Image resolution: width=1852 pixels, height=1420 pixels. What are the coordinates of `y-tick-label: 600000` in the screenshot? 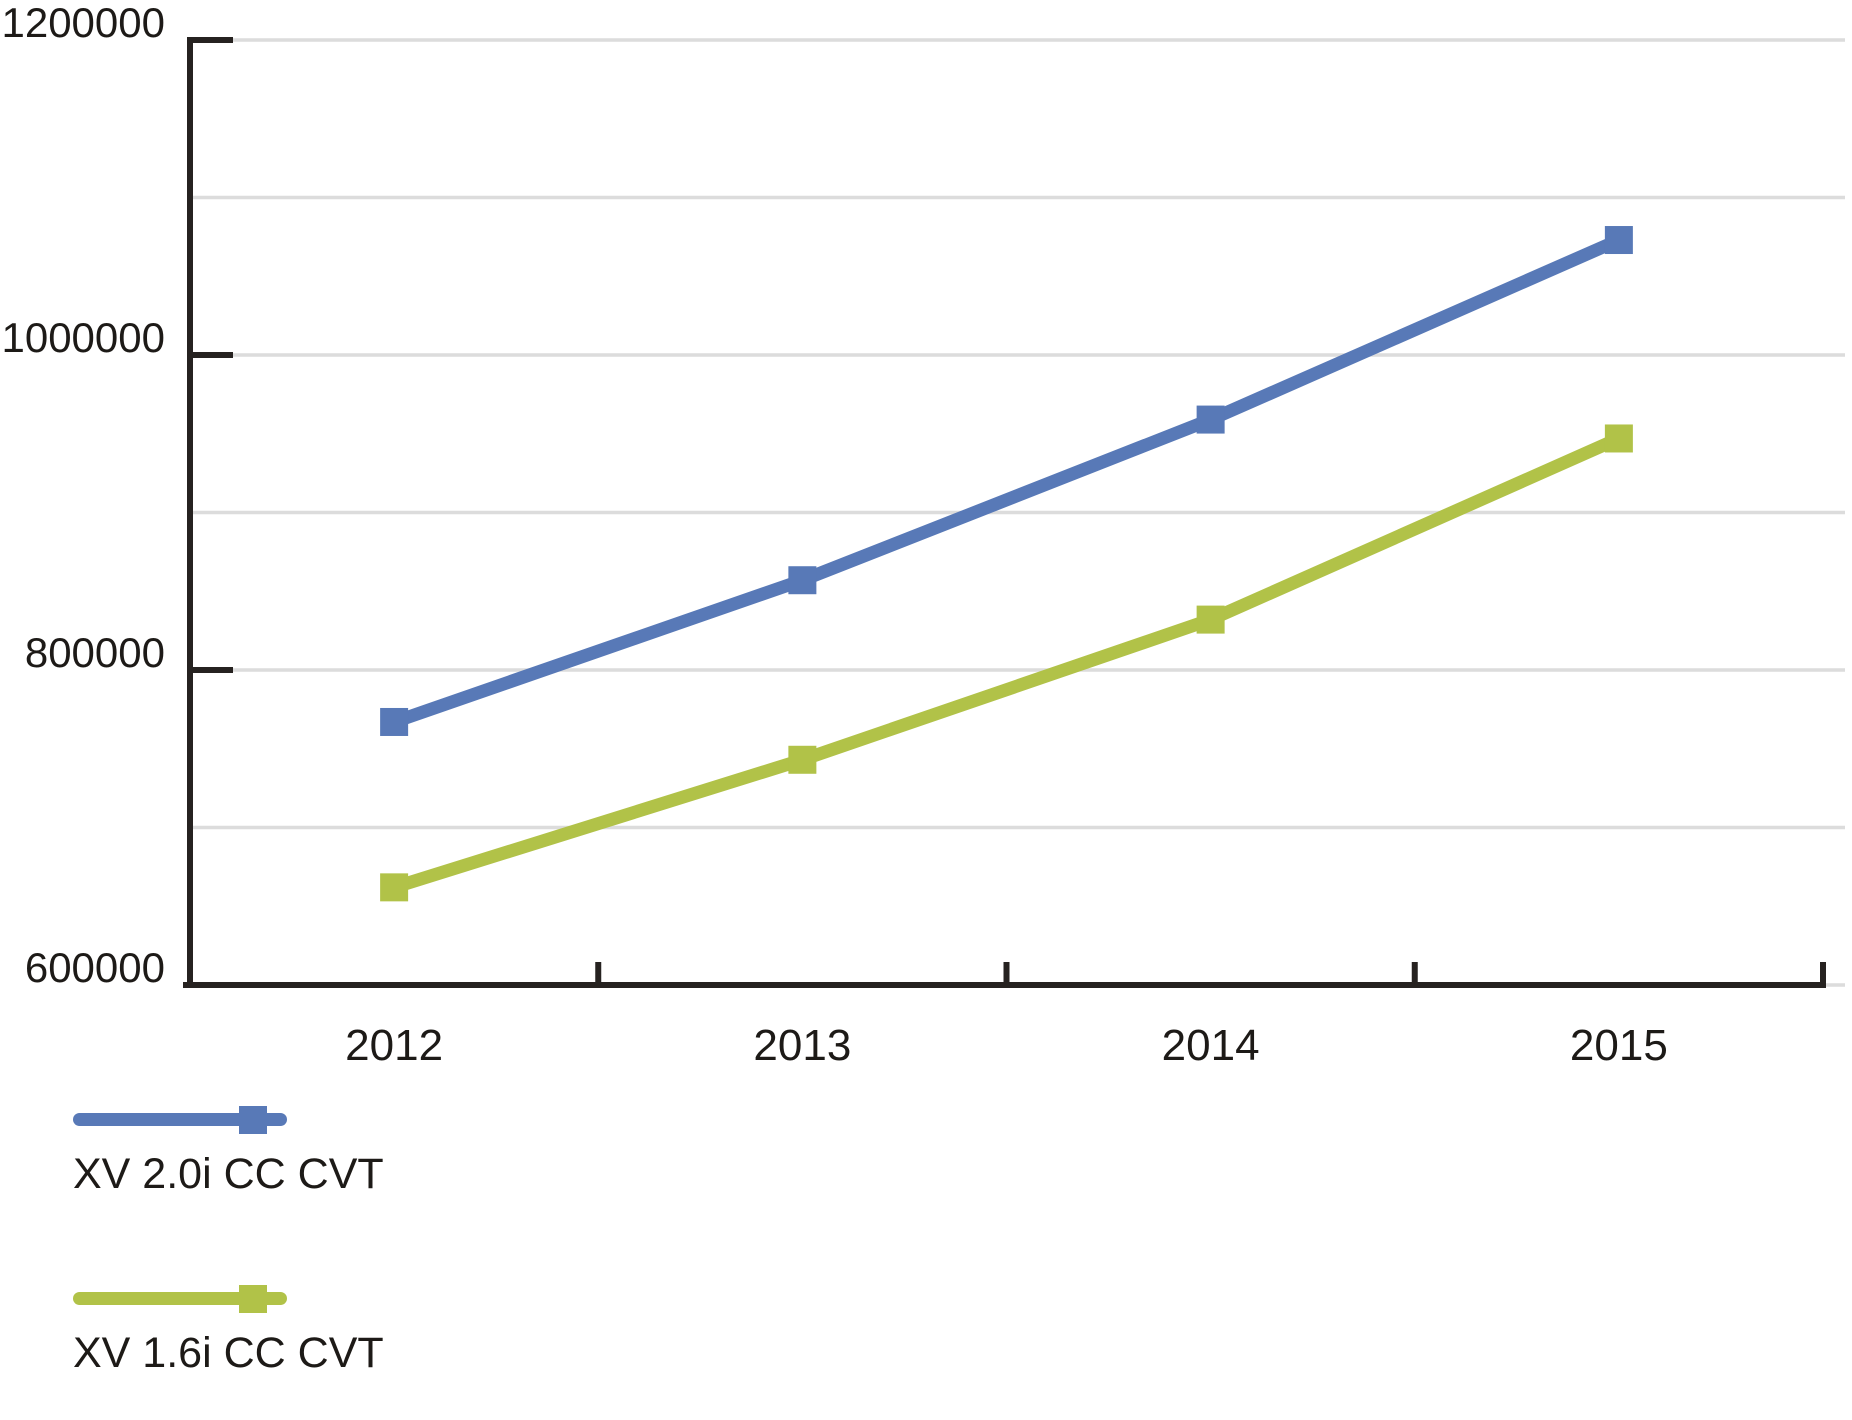 It's located at (95, 967).